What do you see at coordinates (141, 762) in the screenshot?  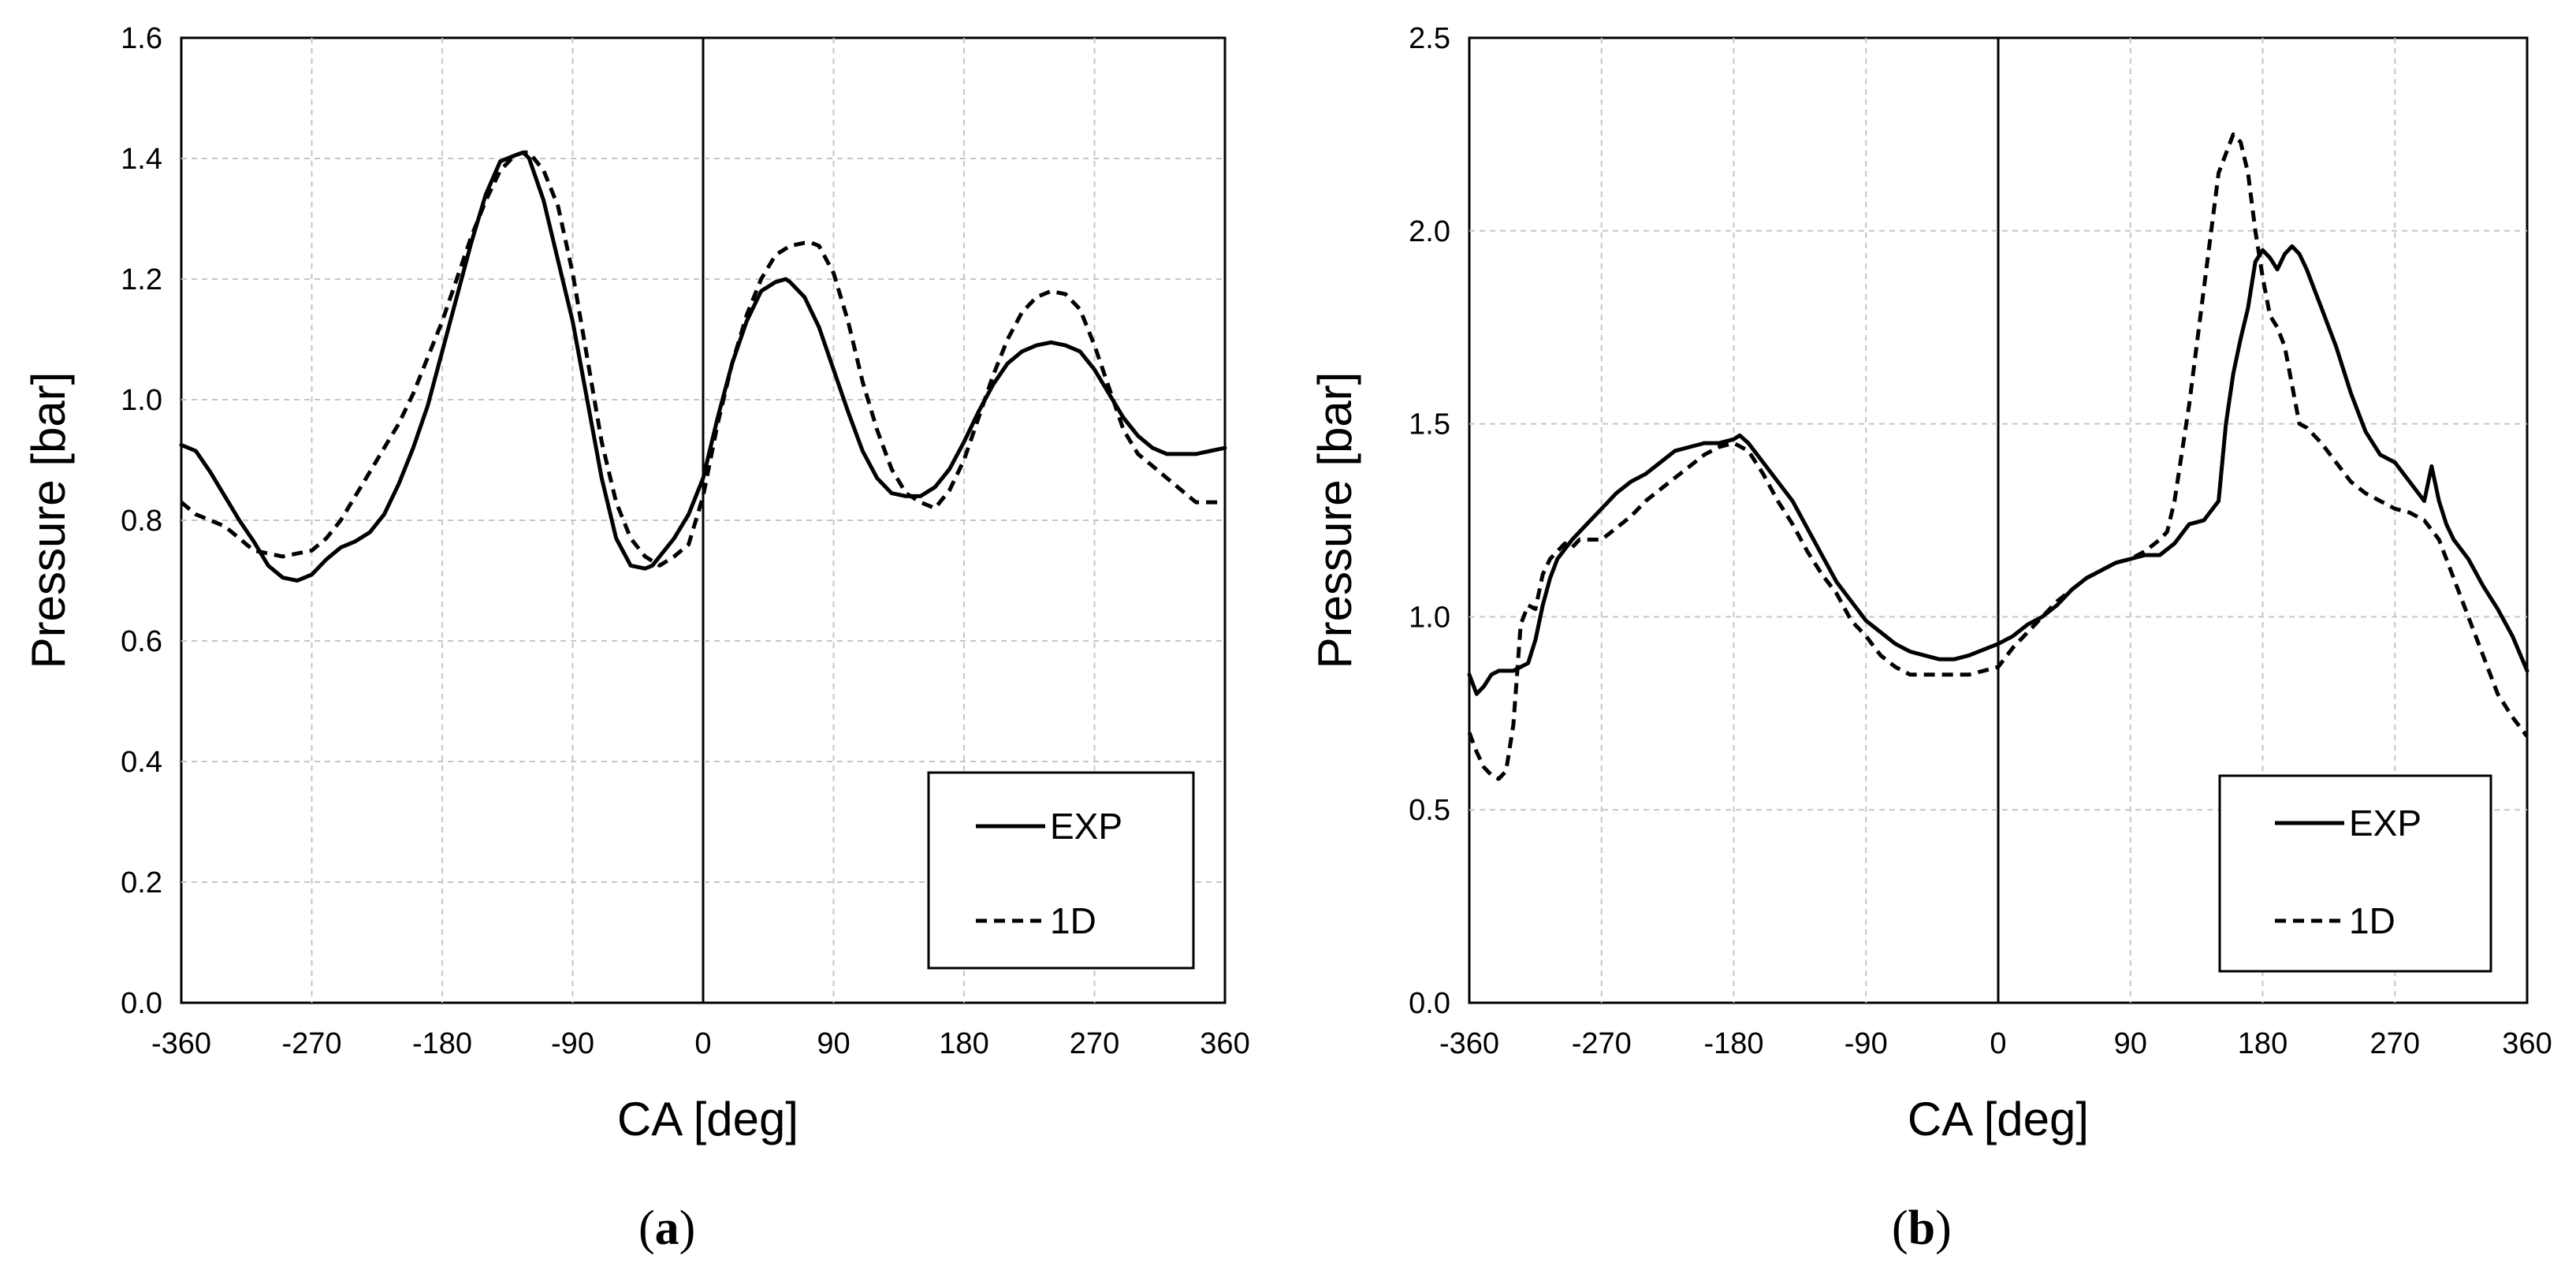 I see `y-tick-label: 0.4` at bounding box center [141, 762].